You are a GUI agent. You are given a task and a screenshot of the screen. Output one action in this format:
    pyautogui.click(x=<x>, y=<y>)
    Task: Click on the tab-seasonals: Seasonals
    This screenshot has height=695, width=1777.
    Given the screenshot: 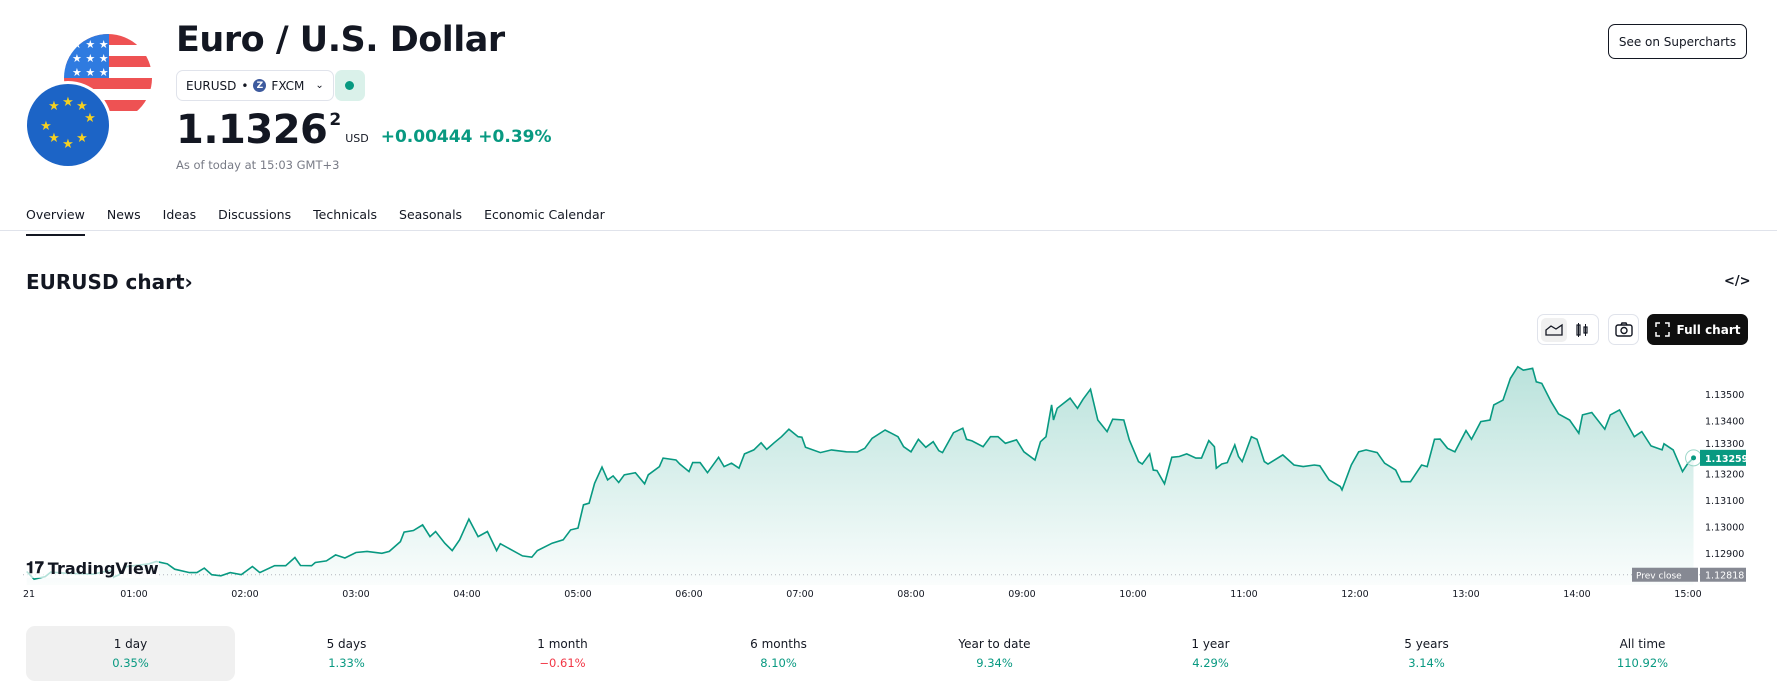 What is the action you would take?
    pyautogui.click(x=431, y=214)
    